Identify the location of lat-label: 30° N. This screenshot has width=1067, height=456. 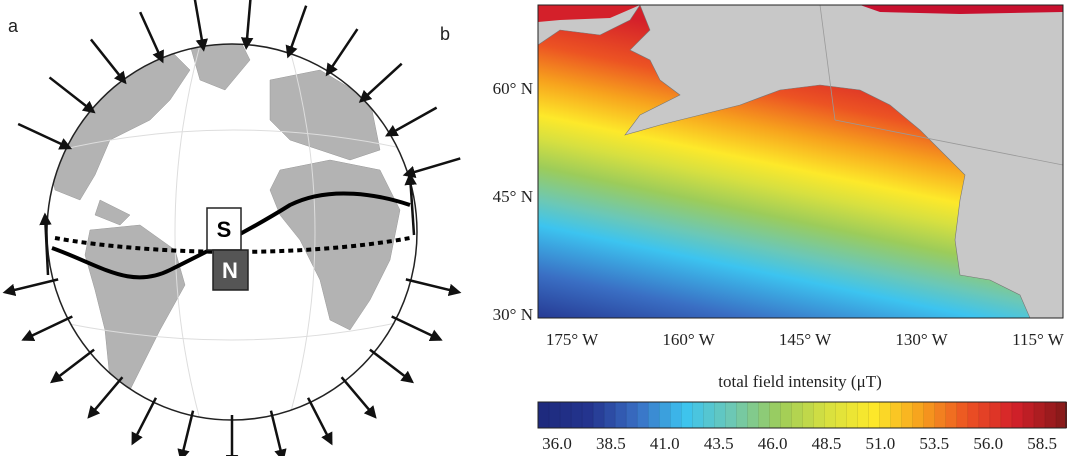
(513, 314).